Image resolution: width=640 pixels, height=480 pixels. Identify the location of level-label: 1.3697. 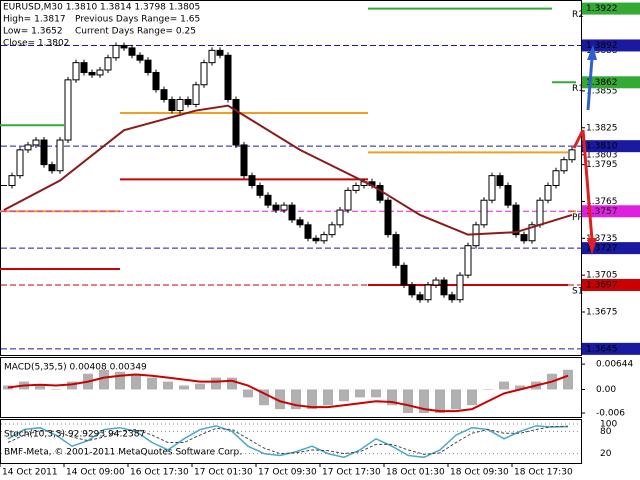
(602, 285).